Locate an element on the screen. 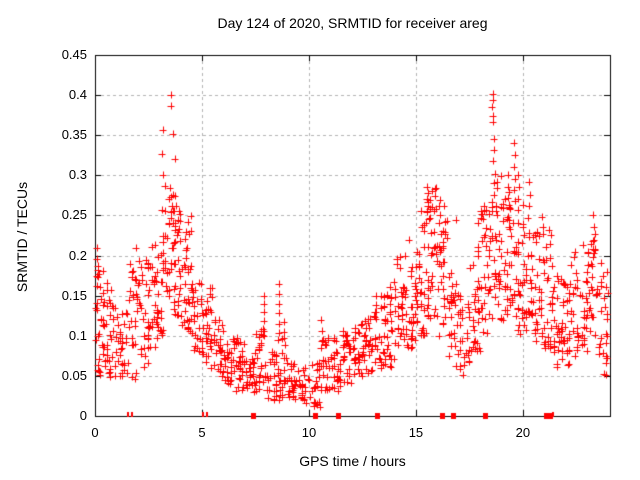  y-tick-label: 0.45 is located at coordinates (74, 54).